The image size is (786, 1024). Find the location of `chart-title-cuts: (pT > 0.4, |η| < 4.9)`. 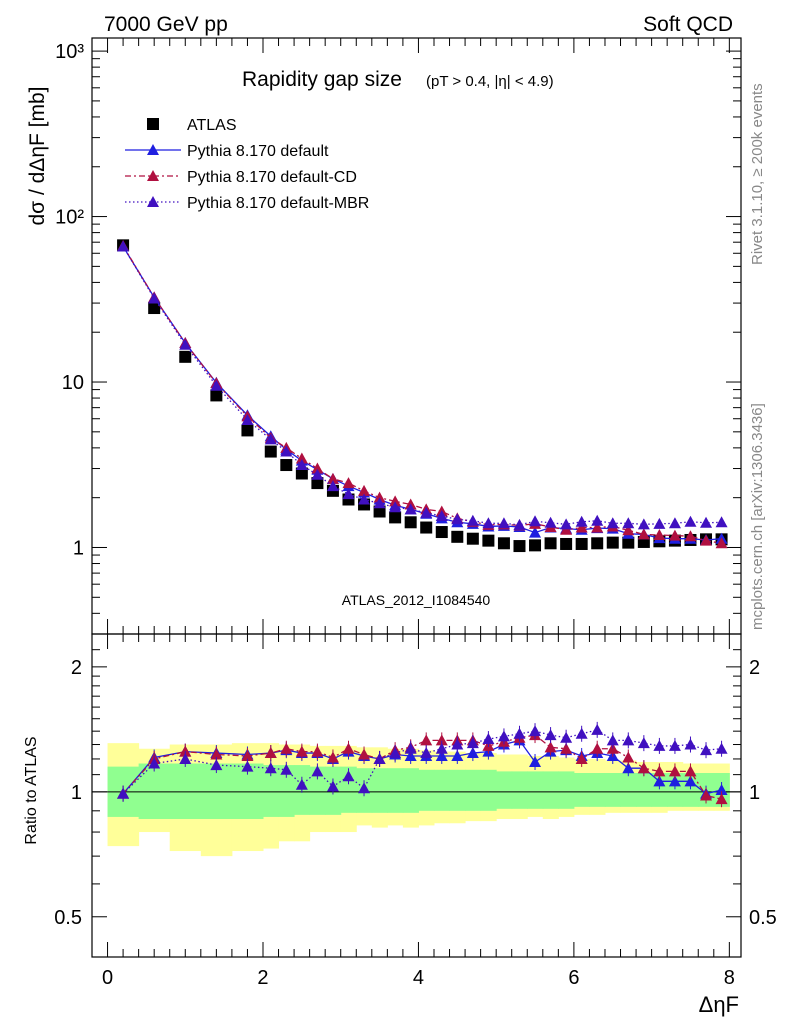

chart-title-cuts: (pT > 0.4, |η| < 4.9) is located at coordinates (490, 81).